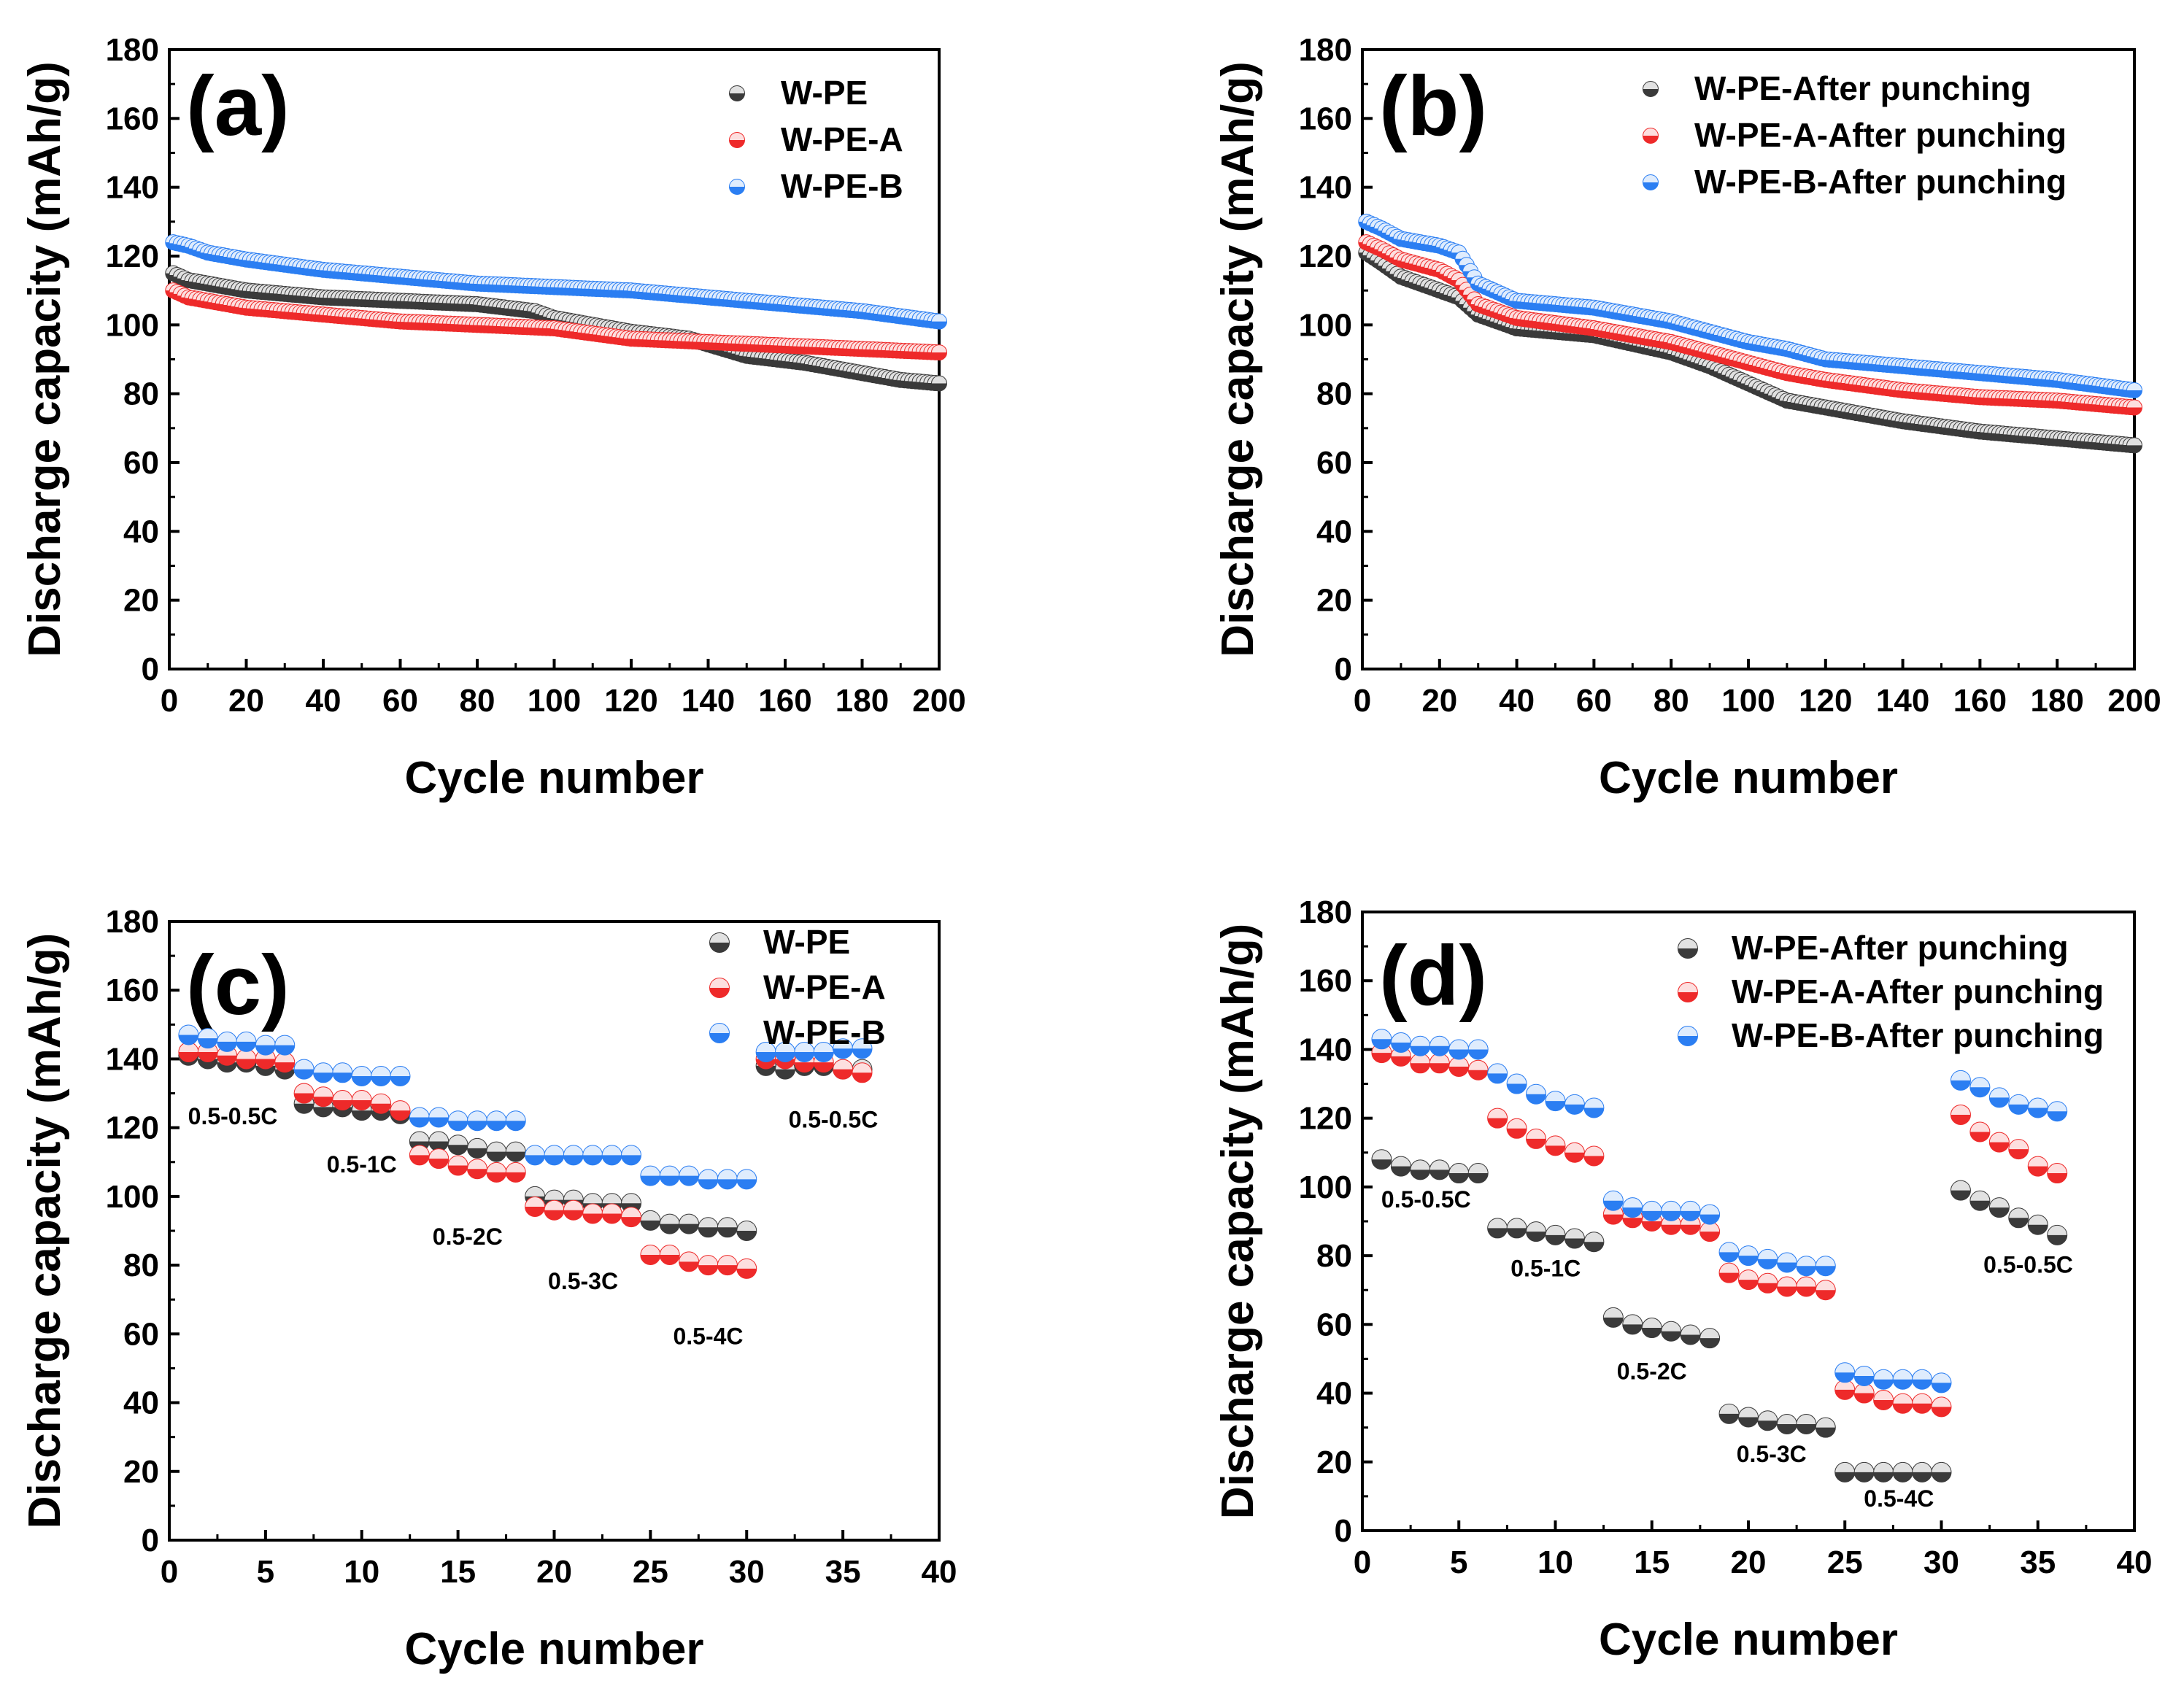 This screenshot has width=2184, height=1697. I want to click on series-w-pe-b, so click(556, 282).